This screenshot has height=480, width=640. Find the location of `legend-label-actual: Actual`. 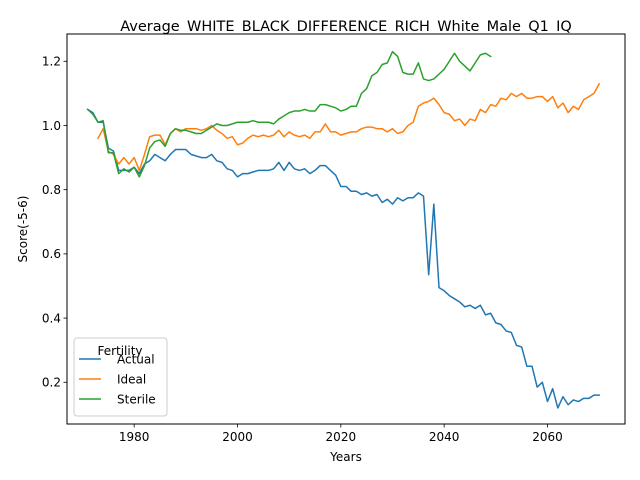

legend-label-actual: Actual is located at coordinates (136, 360).